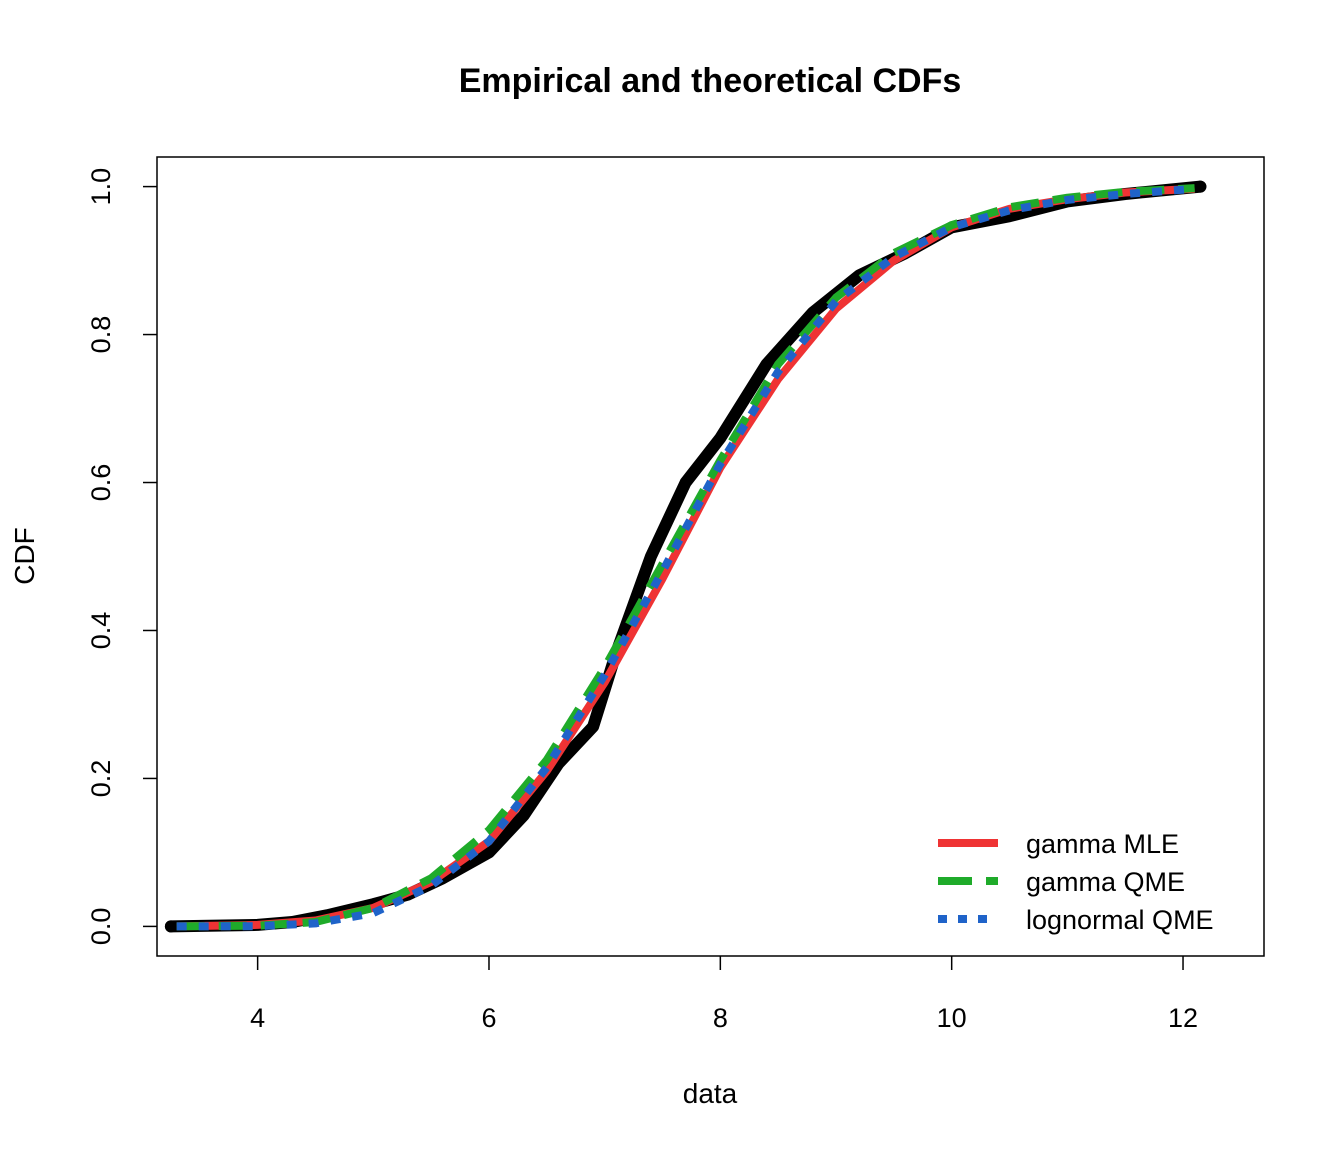  Describe the element at coordinates (1105, 882) in the screenshot. I see `legend-label: gamma QME` at that location.